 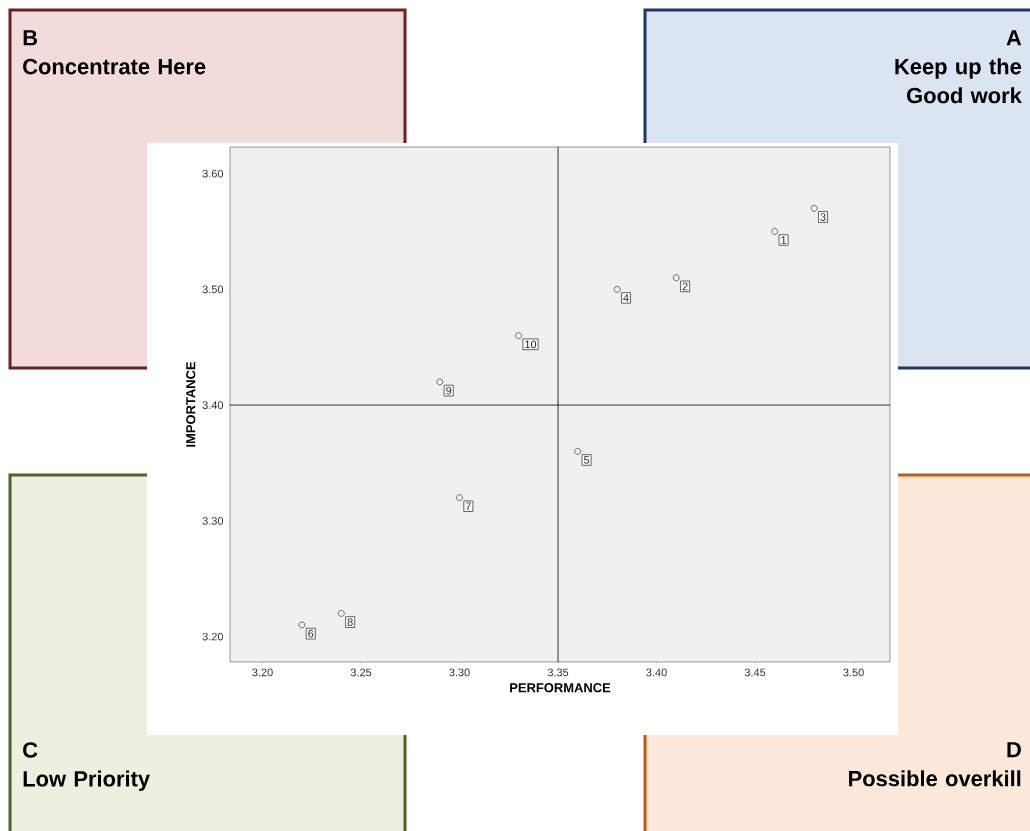 What do you see at coordinates (86, 780) in the screenshot?
I see `text: Low Priority` at bounding box center [86, 780].